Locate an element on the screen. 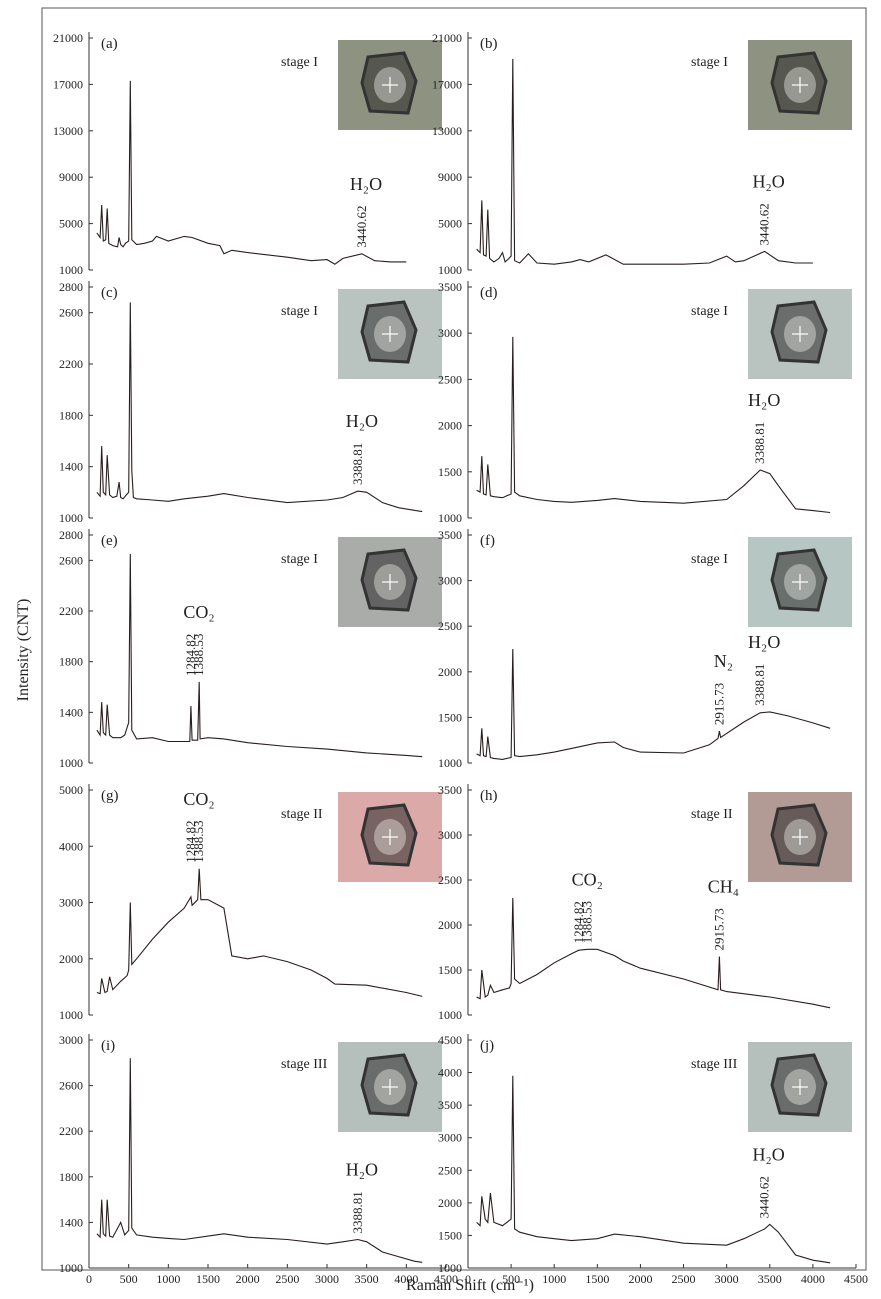  panel-label: (b) is located at coordinates (489, 44).